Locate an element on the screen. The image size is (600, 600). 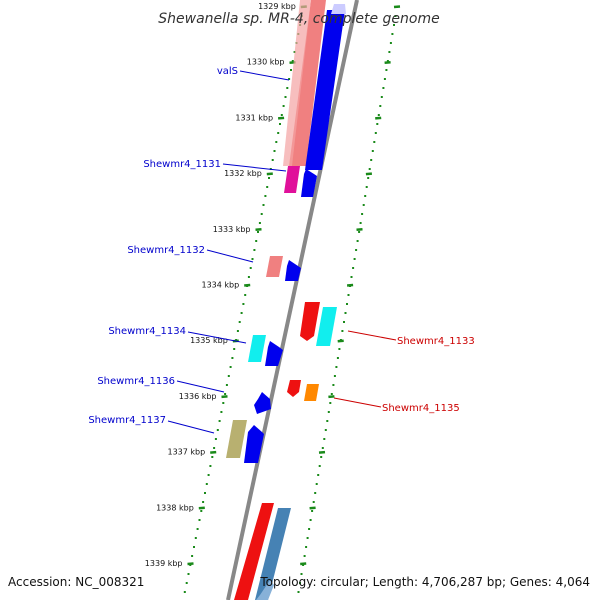
gene-label-valS: valS is located at coordinates (227, 71).